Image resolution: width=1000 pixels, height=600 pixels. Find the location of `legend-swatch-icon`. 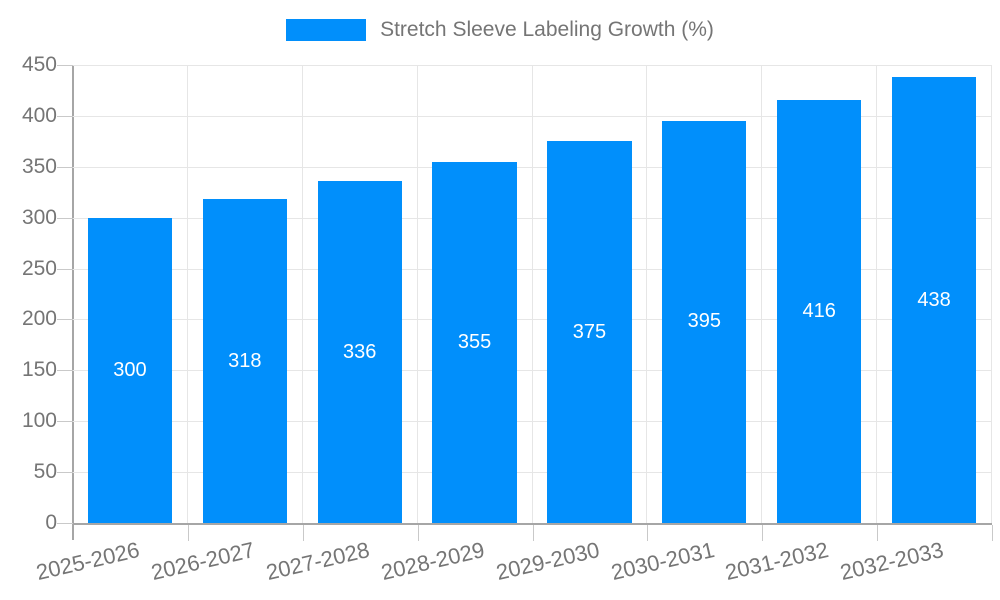

legend-swatch-icon is located at coordinates (326, 30).